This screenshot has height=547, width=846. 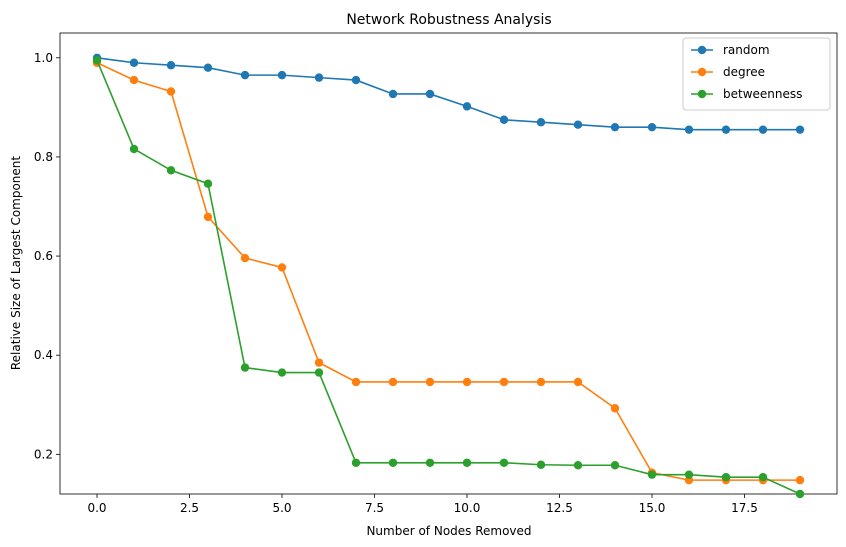 What do you see at coordinates (43, 157) in the screenshot?
I see `y-tick-label: 0.8` at bounding box center [43, 157].